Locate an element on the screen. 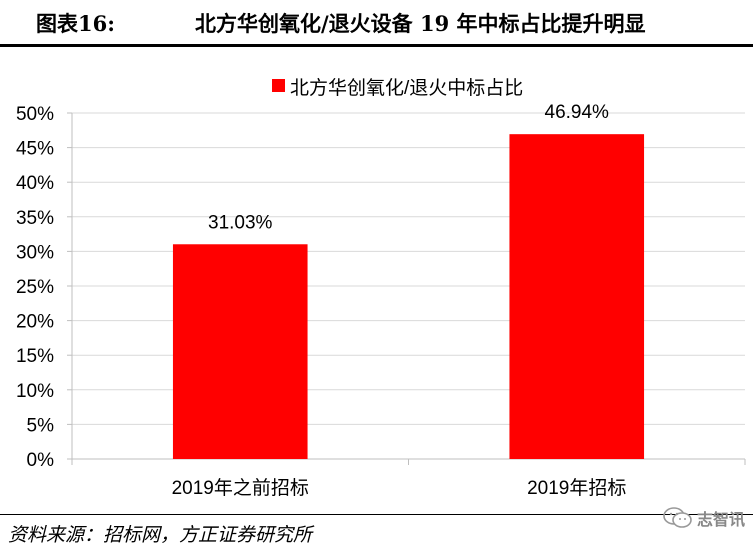 Image resolution: width=753 pixels, height=552 pixels. figure-header: 图表16: 北方华创氧化/退火设备 19 年中标占比提升明显 is located at coordinates (376, 22).